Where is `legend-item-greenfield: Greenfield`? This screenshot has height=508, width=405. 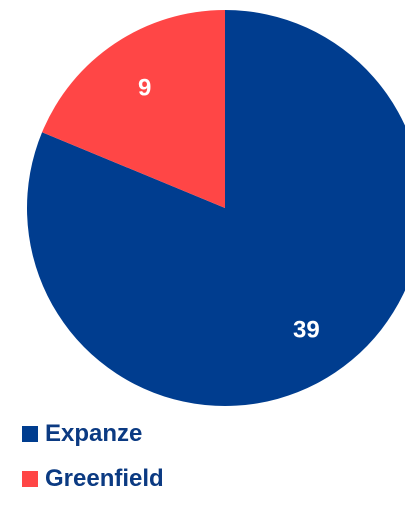 legend-item-greenfield: Greenfield is located at coordinates (93, 479).